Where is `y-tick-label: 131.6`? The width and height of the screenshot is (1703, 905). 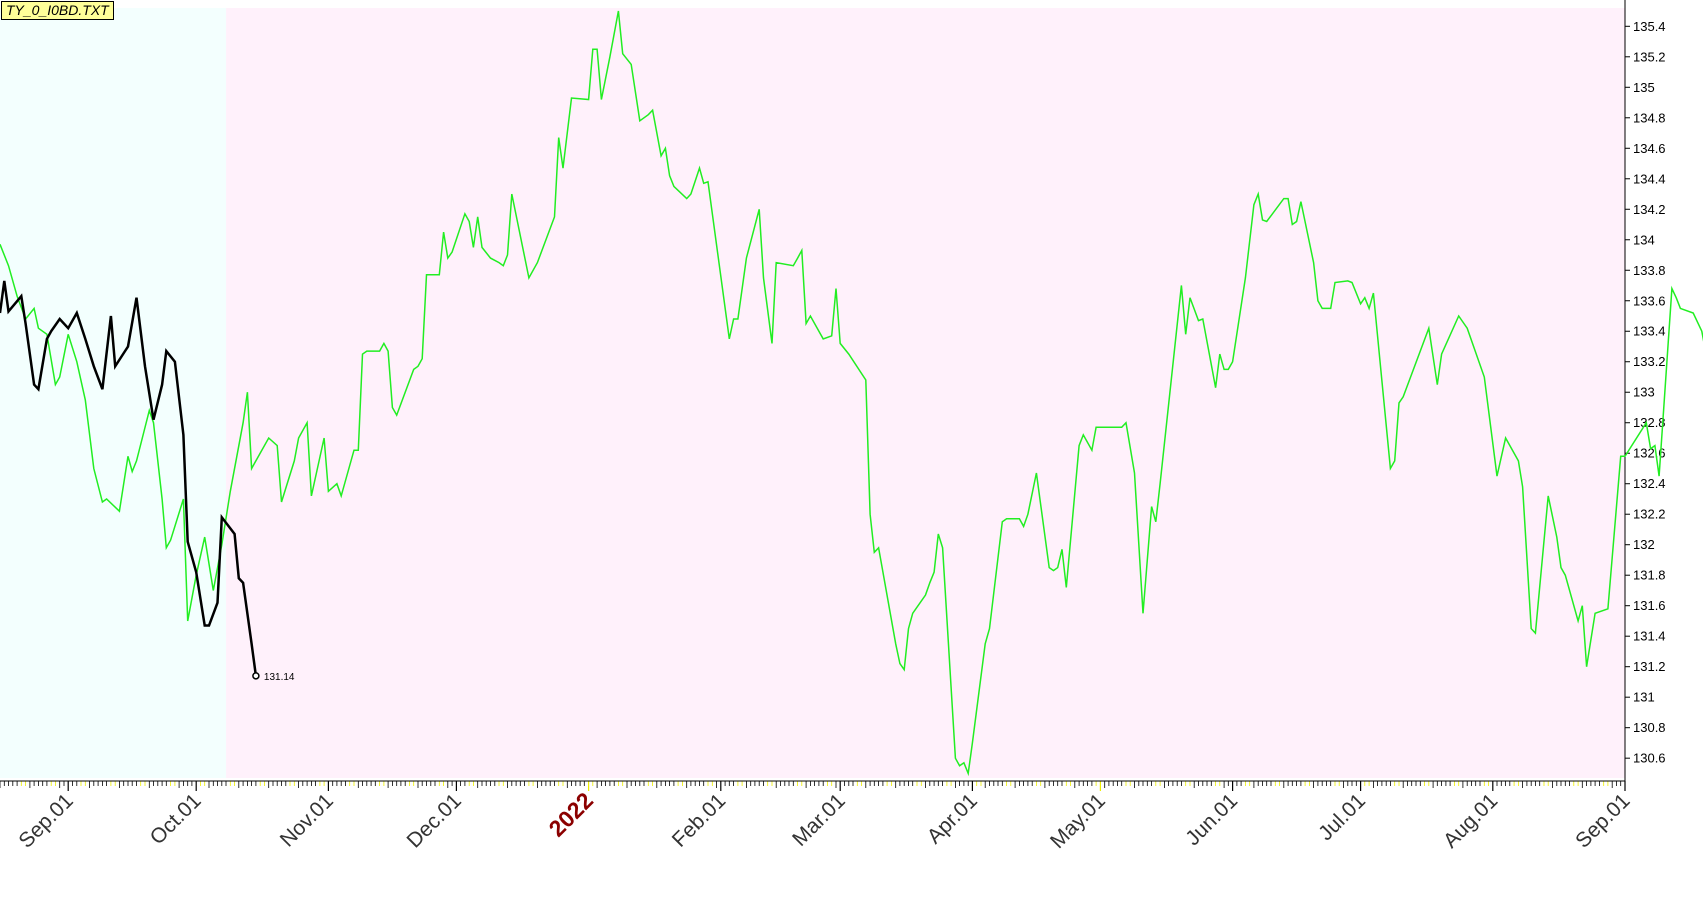 y-tick-label: 131.6 is located at coordinates (1649, 605).